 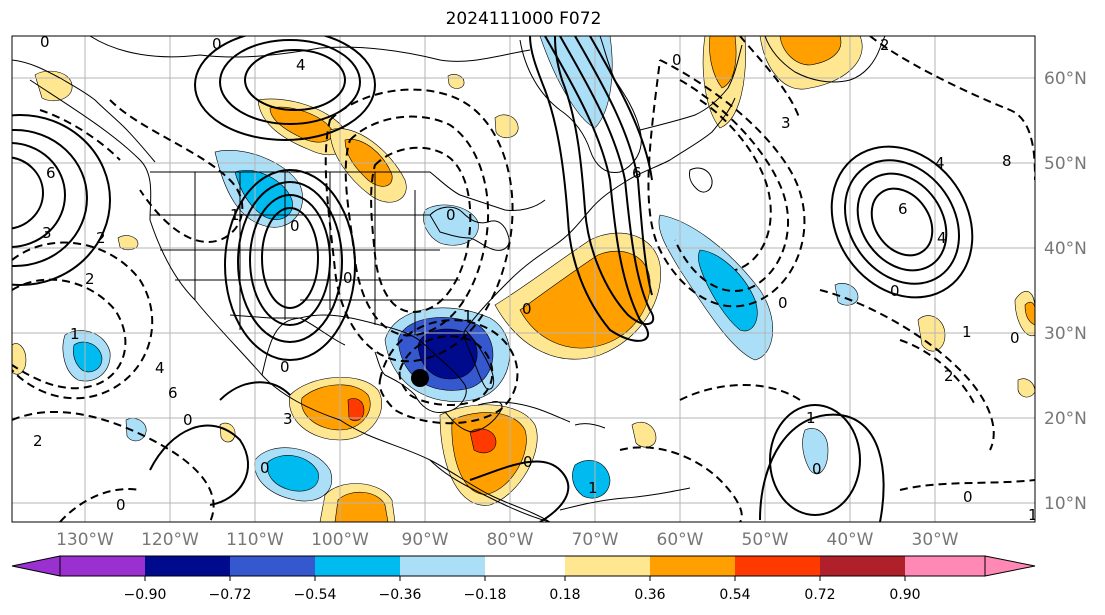 What do you see at coordinates (819, 595) in the screenshot?
I see `colorbar-tick-label: 0.72` at bounding box center [819, 595].